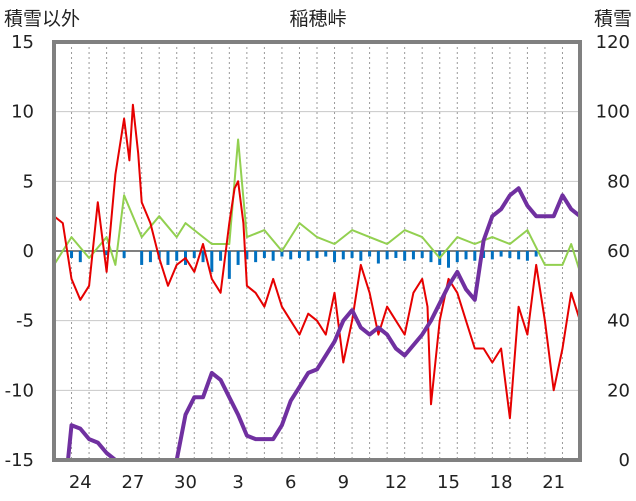 The height and width of the screenshot is (501, 636). I want to click on chart-title: 稲穂峠, so click(317, 19).